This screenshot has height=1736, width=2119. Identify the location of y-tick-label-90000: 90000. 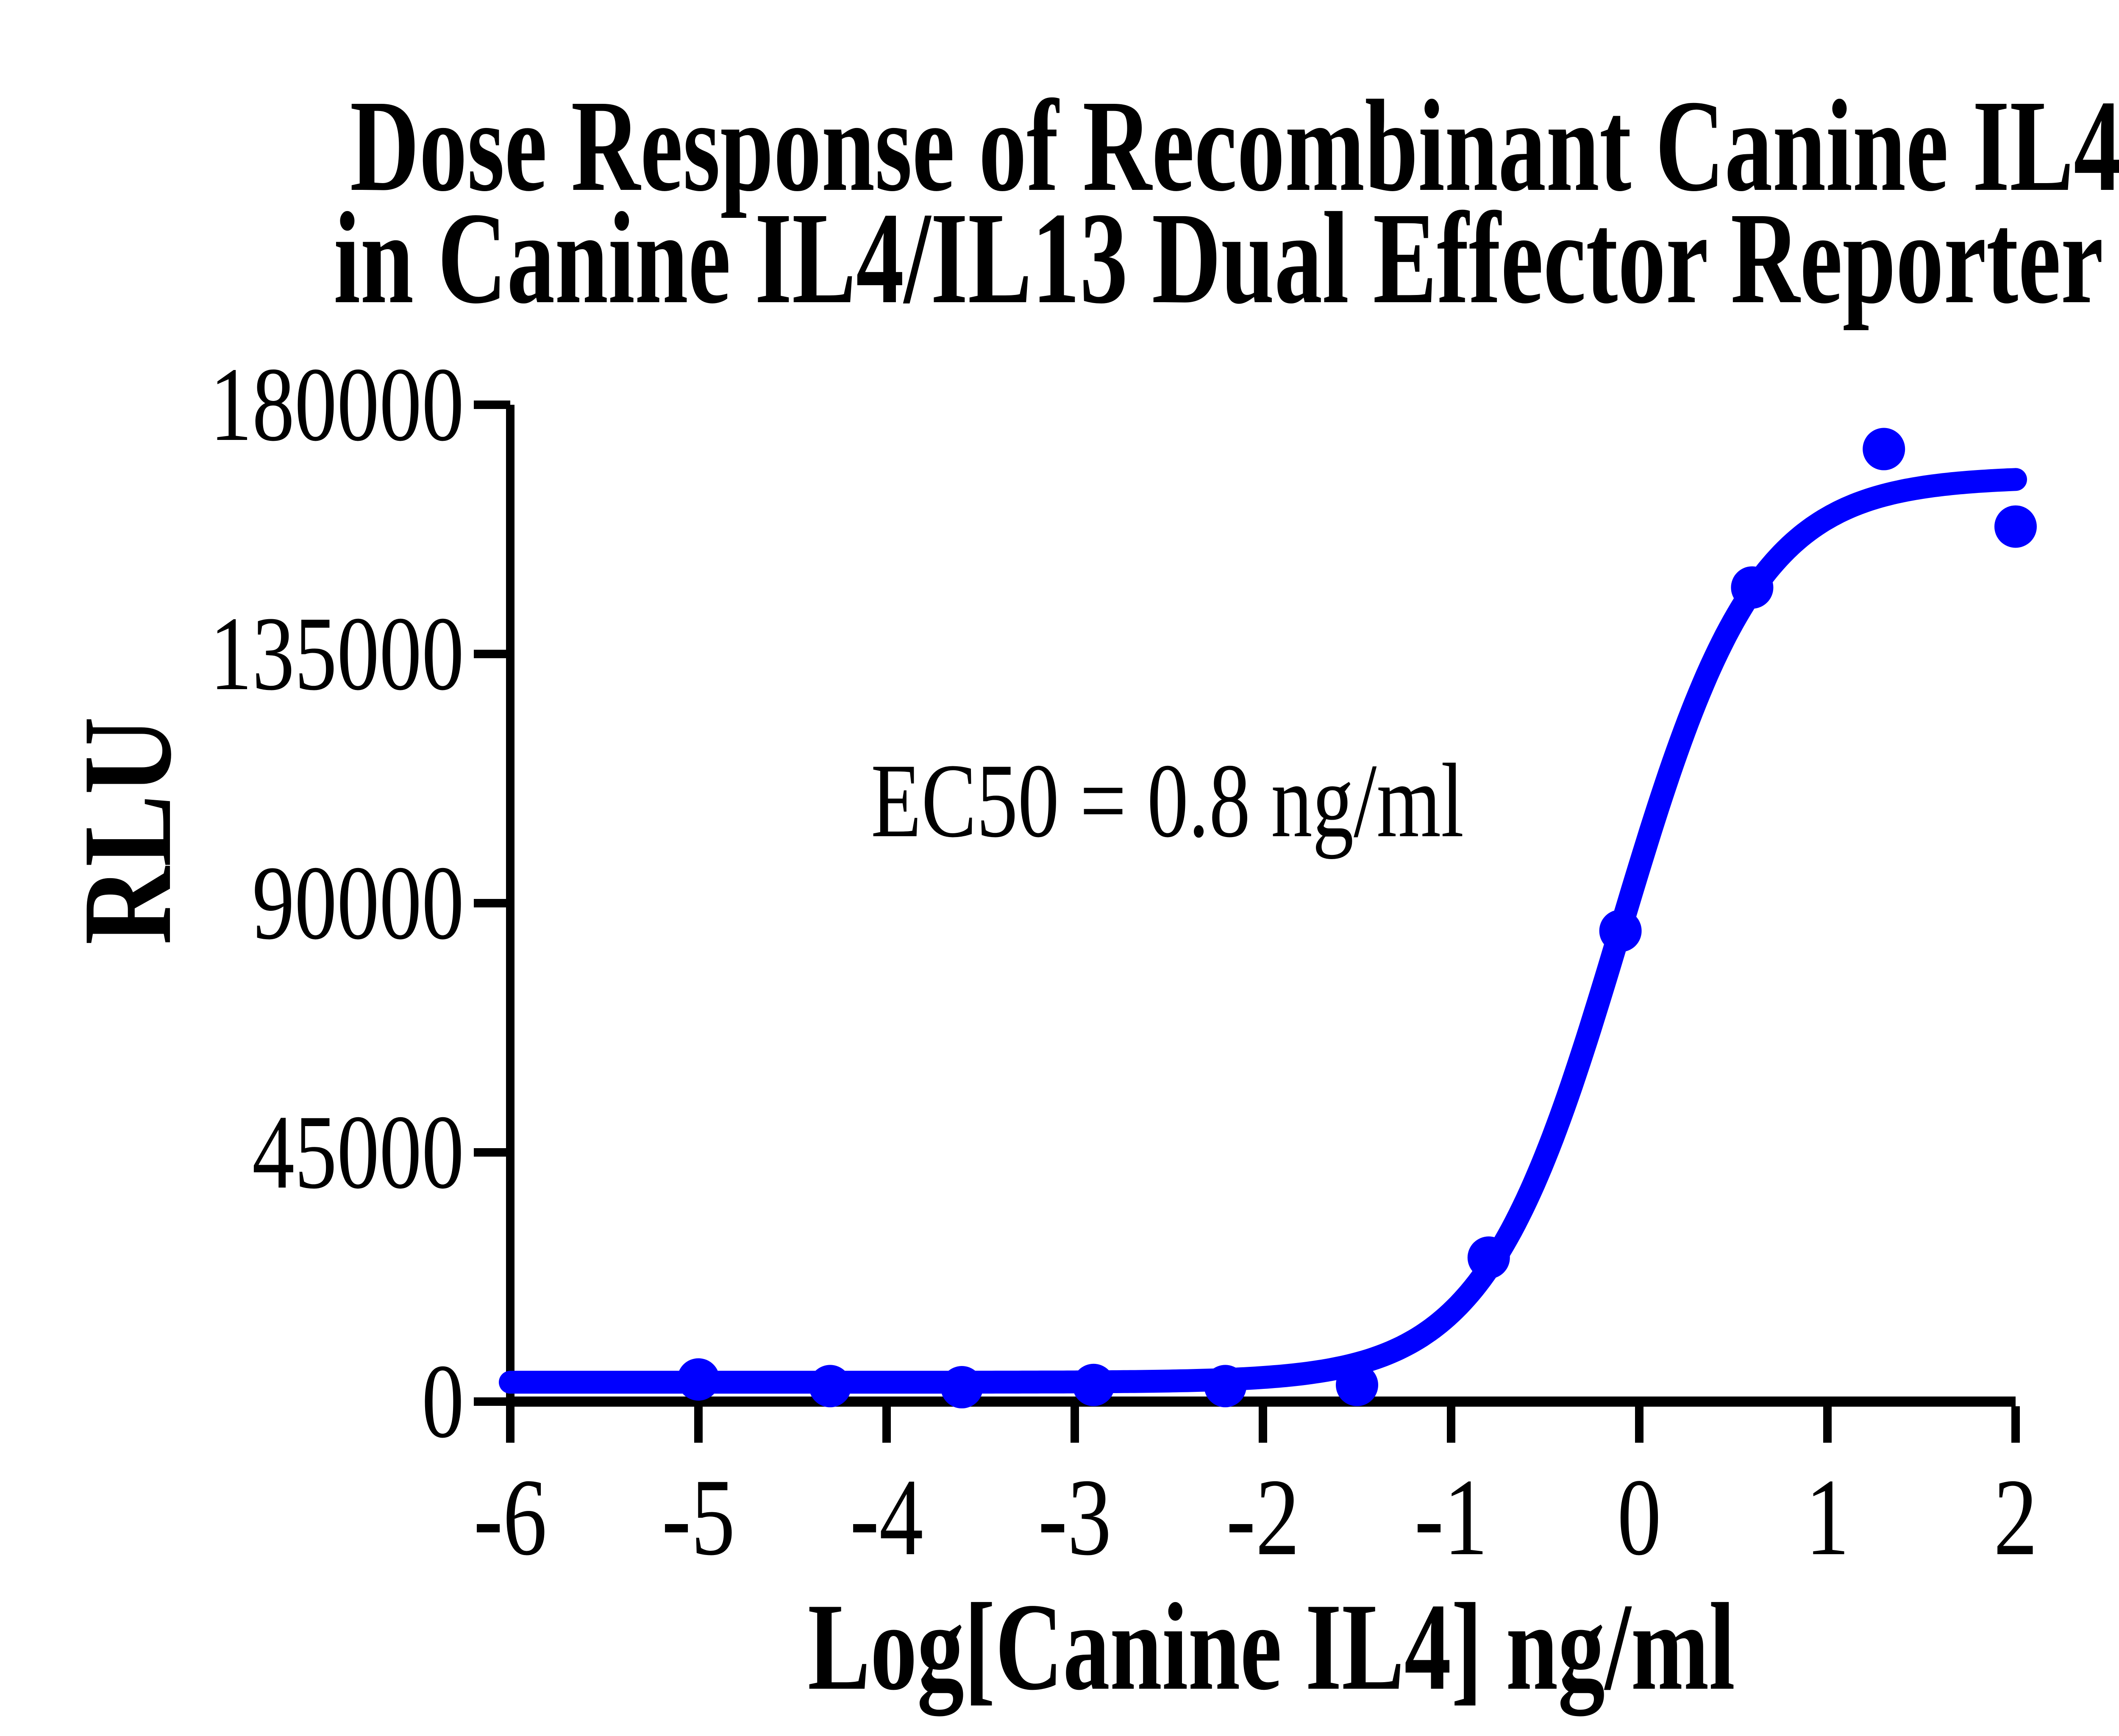
(358, 903).